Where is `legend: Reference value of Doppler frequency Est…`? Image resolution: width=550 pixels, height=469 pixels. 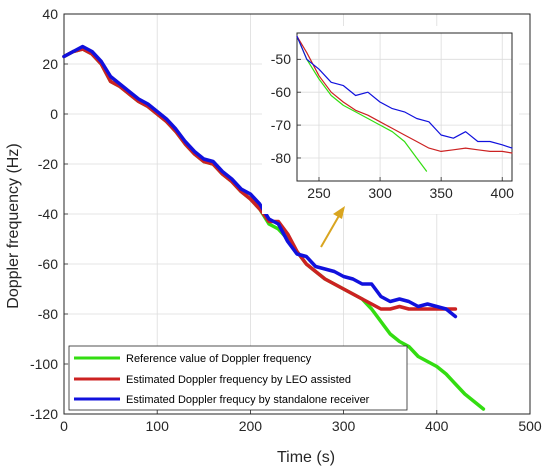 legend: Reference value of Doppler frequency Est… is located at coordinates (238, 378).